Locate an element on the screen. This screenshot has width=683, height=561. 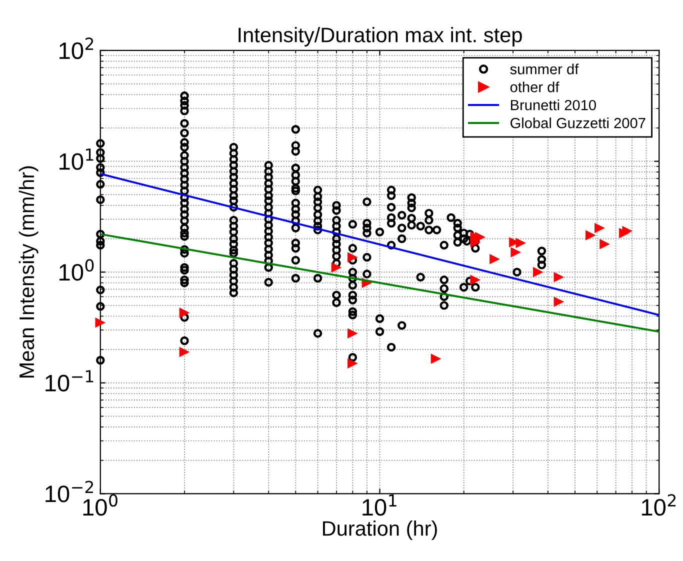
legend-label: Global Guzzetti 2007 is located at coordinates (578, 123).